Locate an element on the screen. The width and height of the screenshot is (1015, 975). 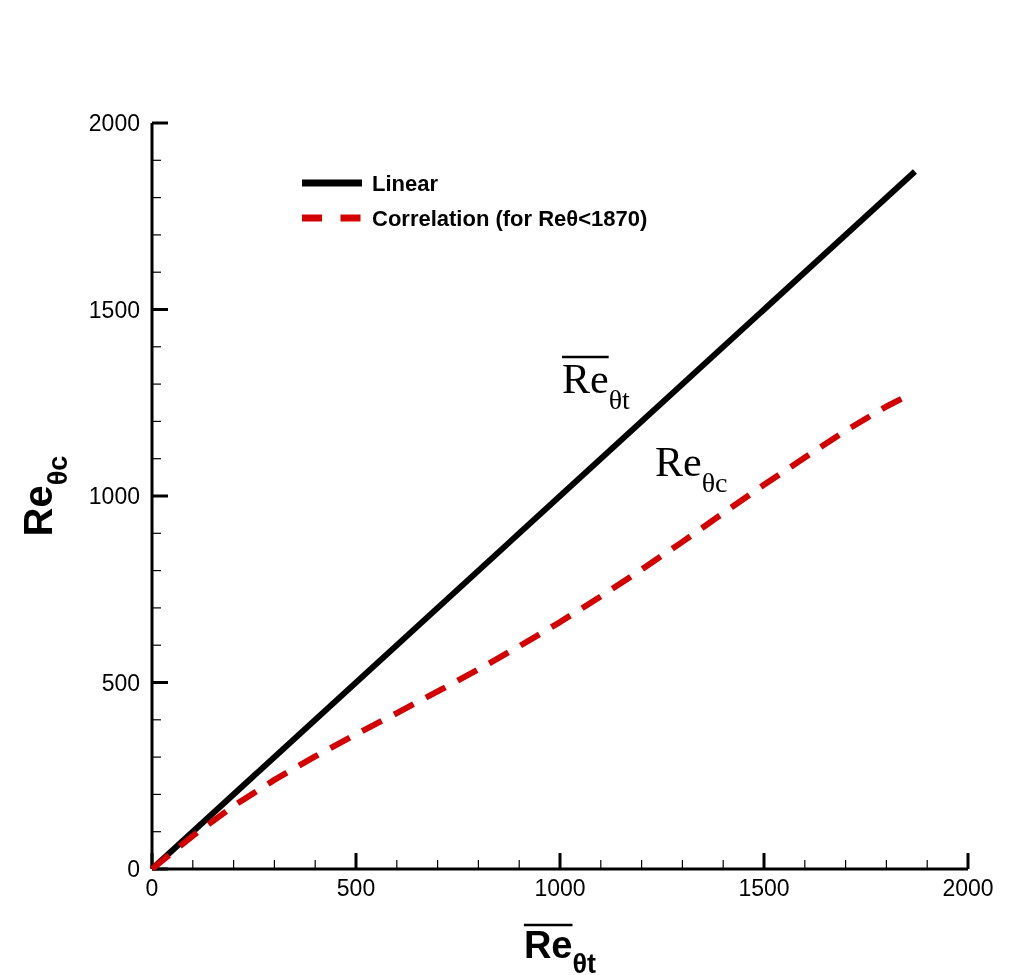
y-tick-label: 1000 is located at coordinates (114, 496).